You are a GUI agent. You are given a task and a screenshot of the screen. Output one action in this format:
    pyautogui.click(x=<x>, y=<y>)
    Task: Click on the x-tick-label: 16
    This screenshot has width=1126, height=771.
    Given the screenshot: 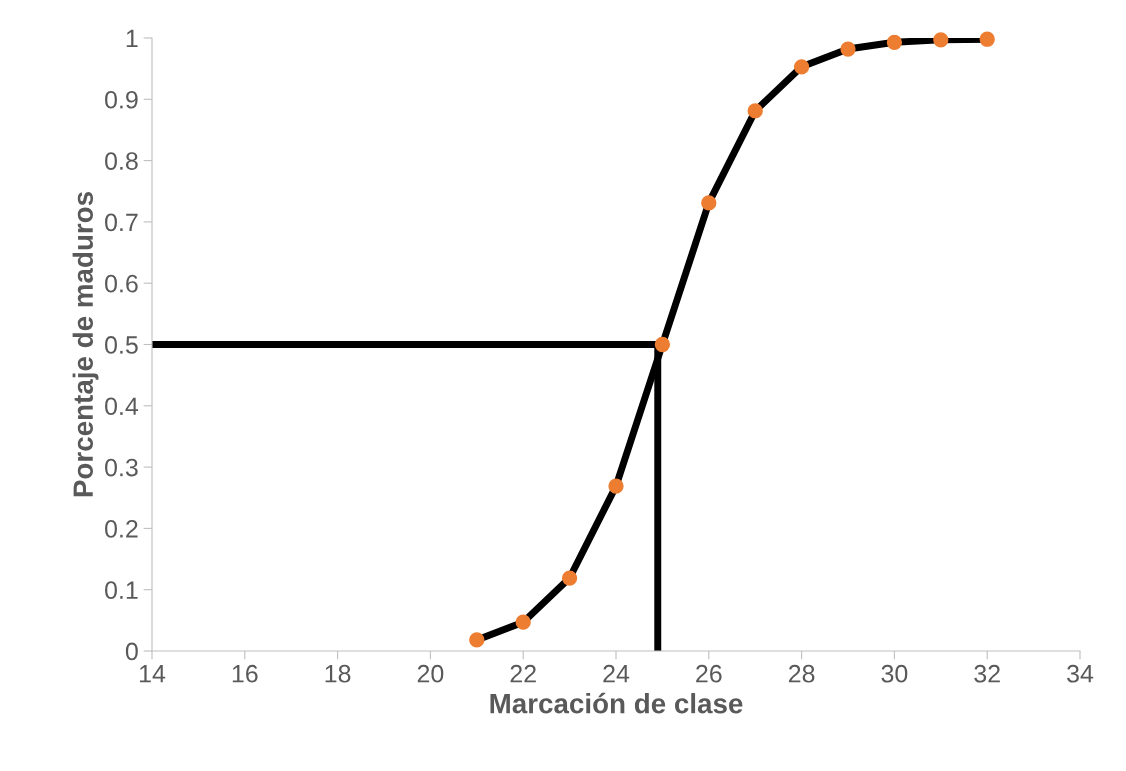 What is the action you would take?
    pyautogui.click(x=245, y=673)
    